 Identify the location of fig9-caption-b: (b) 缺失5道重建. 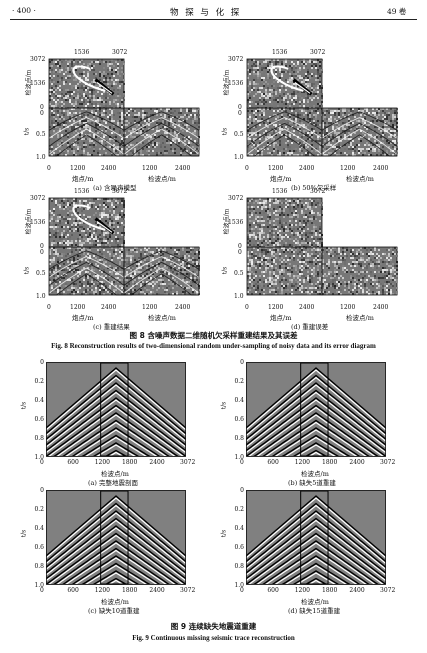
(312, 483).